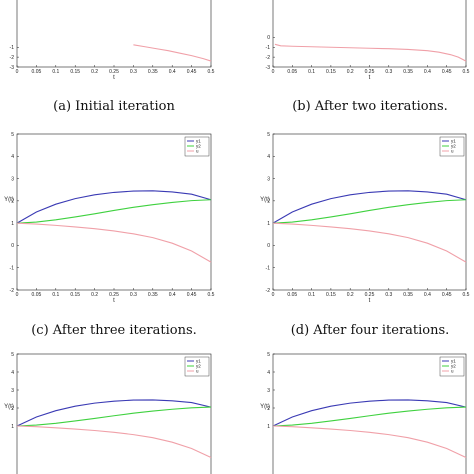 This screenshot has width=474, height=474. Describe the element at coordinates (114, 330) in the screenshot. I see `figure-caption: (c) After three iterations.` at that location.